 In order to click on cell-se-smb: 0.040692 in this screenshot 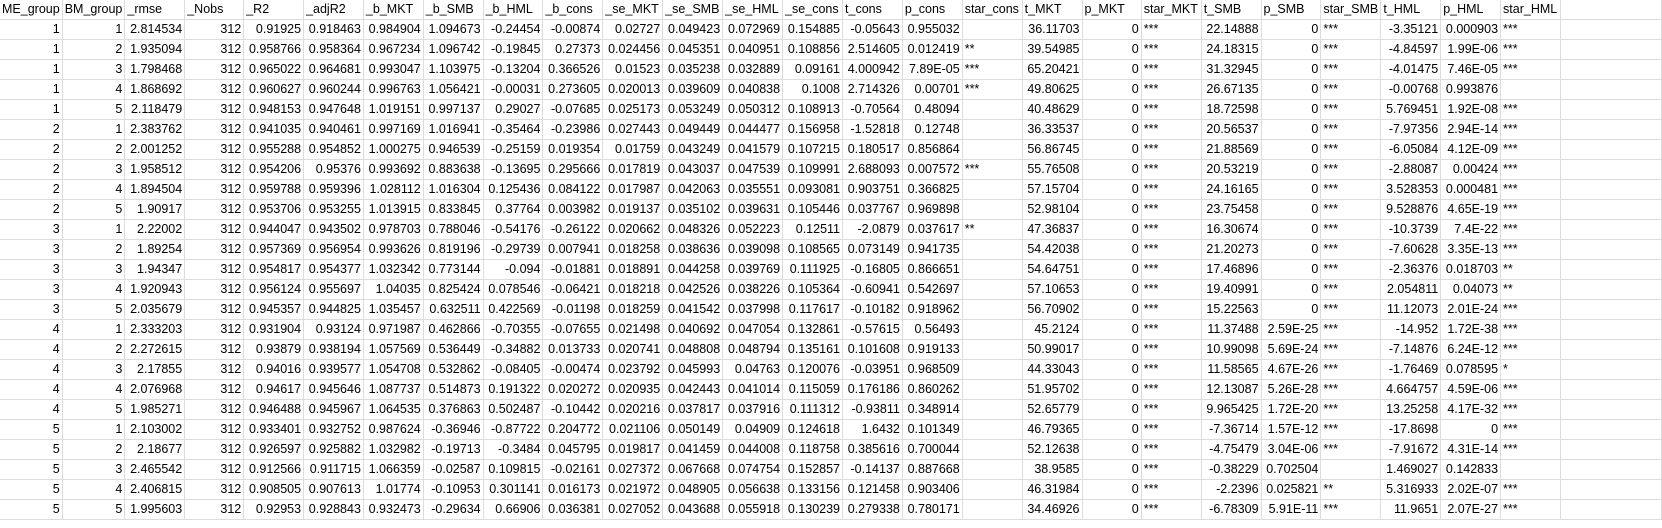, I will do `click(693, 329)`.